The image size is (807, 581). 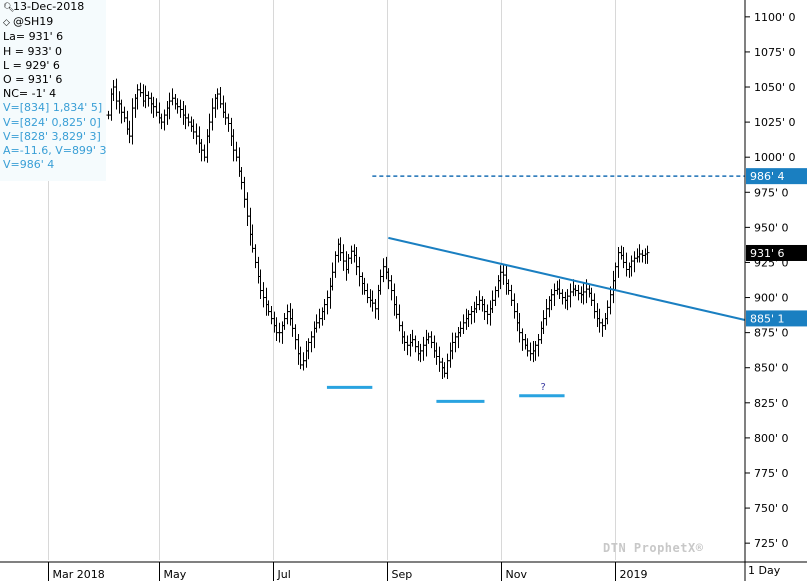 I want to click on study-value-2: V=[824' 0,825' 0], so click(x=52, y=122).